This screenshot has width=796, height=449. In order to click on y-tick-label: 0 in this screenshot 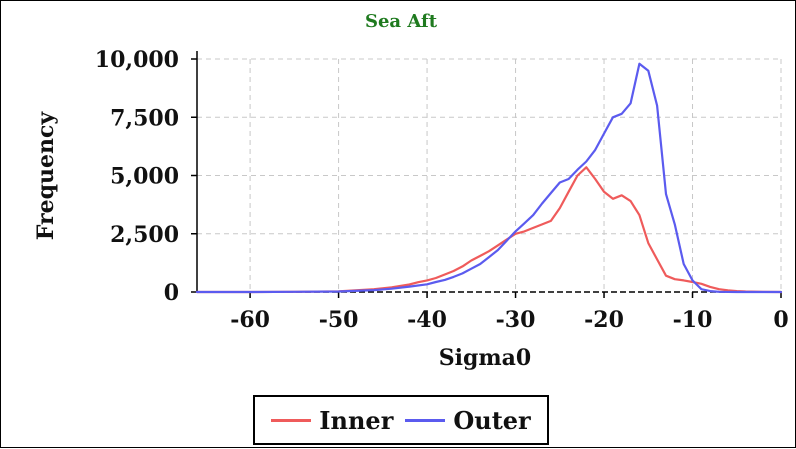, I will do `click(171, 293)`.